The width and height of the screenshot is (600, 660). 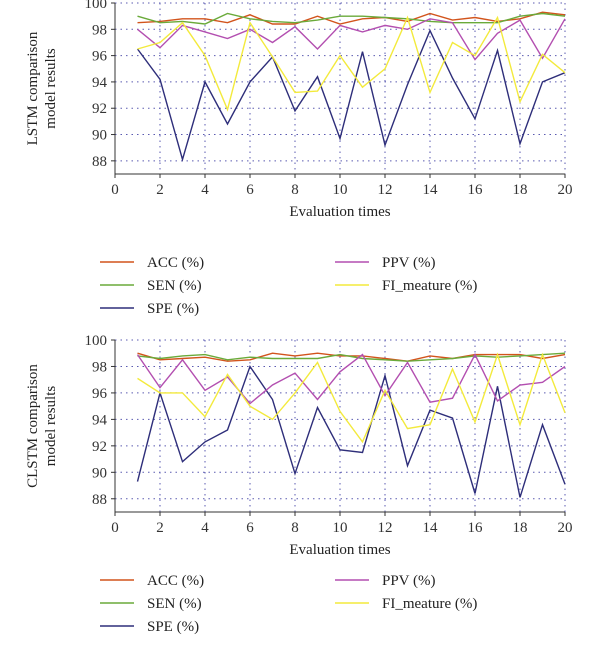 What do you see at coordinates (33, 88) in the screenshot?
I see `y-axis-label-line: LSTM comparison` at bounding box center [33, 88].